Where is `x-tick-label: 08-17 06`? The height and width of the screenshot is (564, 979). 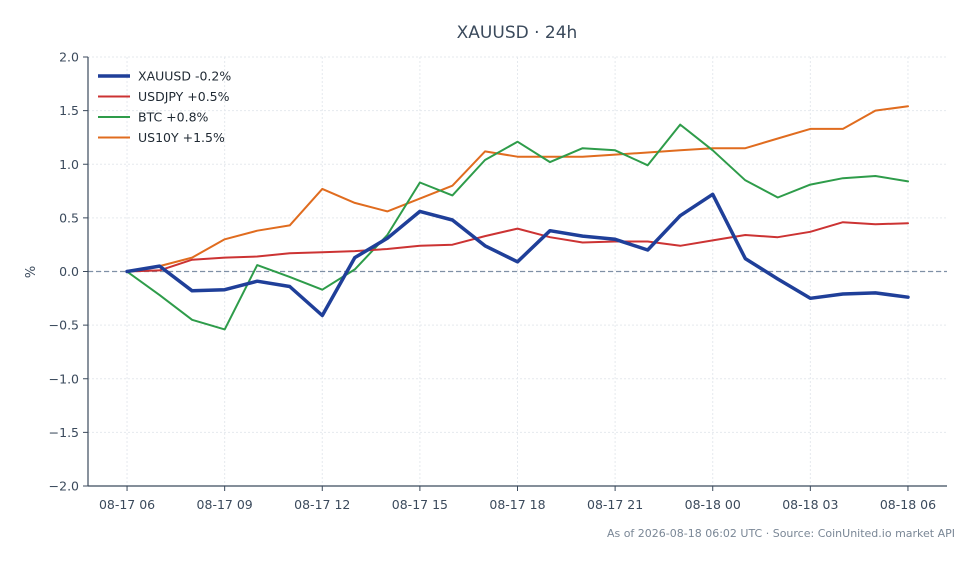
x-tick-label: 08-17 06 is located at coordinates (127, 504).